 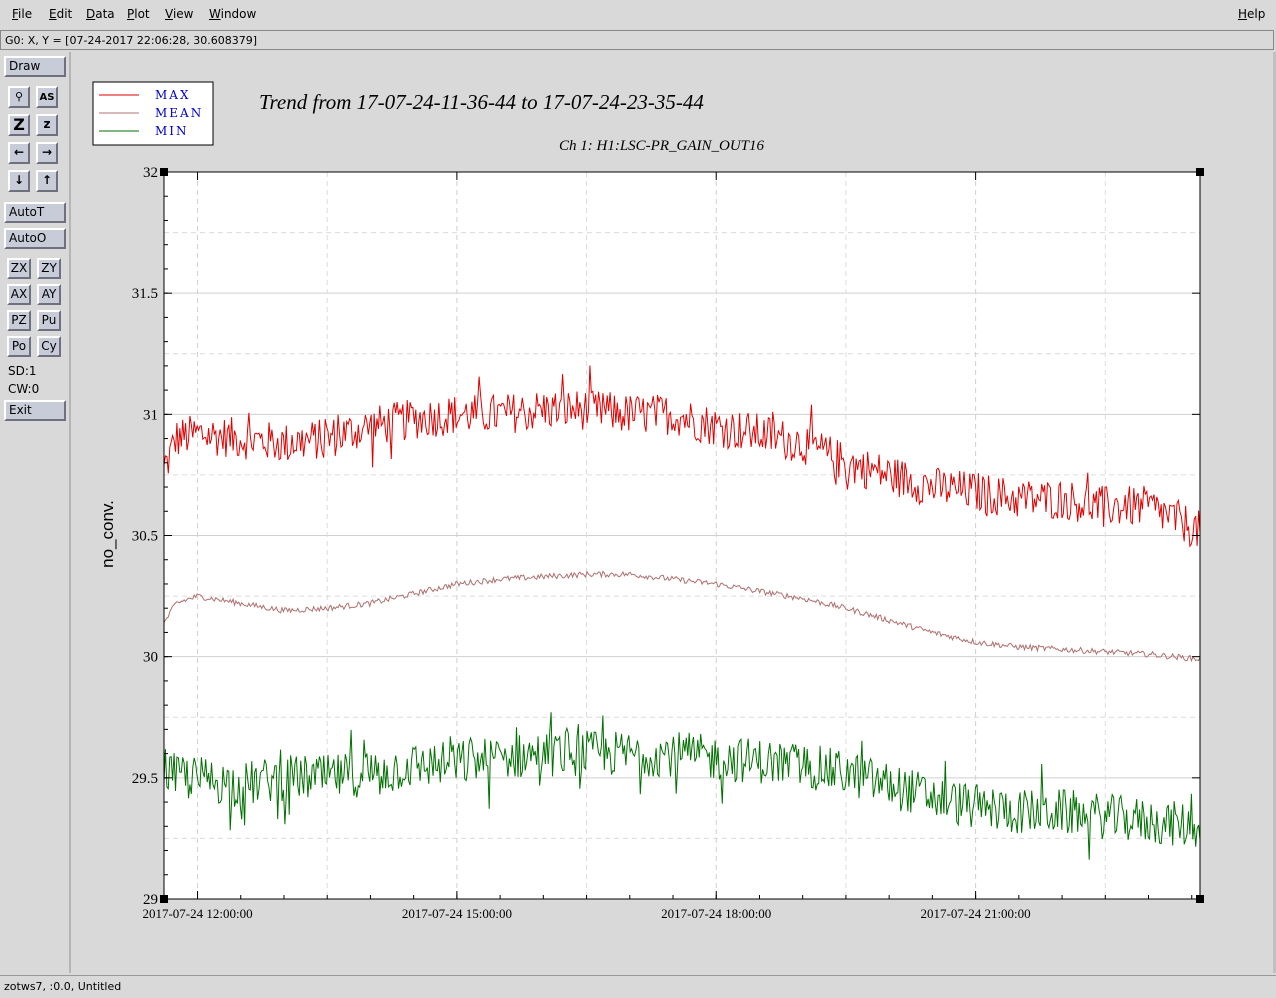 What do you see at coordinates (35, 238) in the screenshot?
I see `autoo-button: AutoO` at bounding box center [35, 238].